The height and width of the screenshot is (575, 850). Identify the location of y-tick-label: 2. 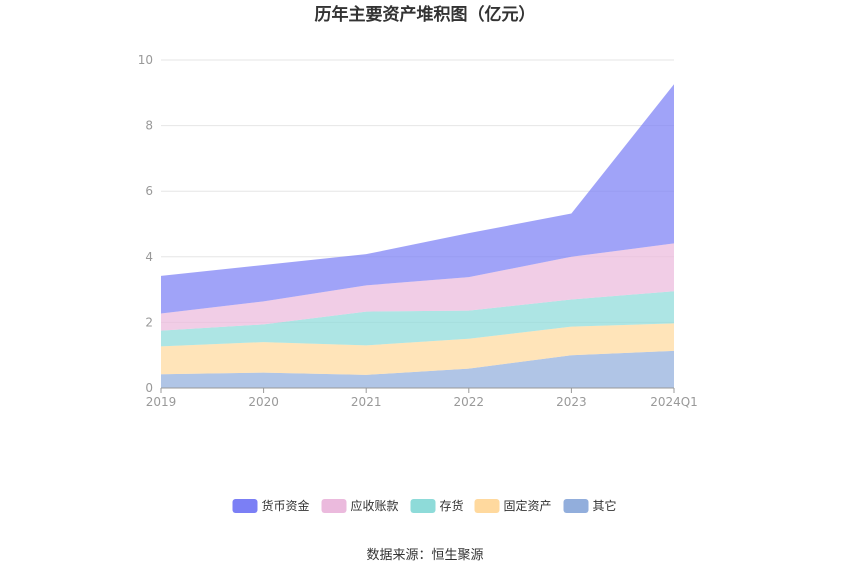
(149, 322).